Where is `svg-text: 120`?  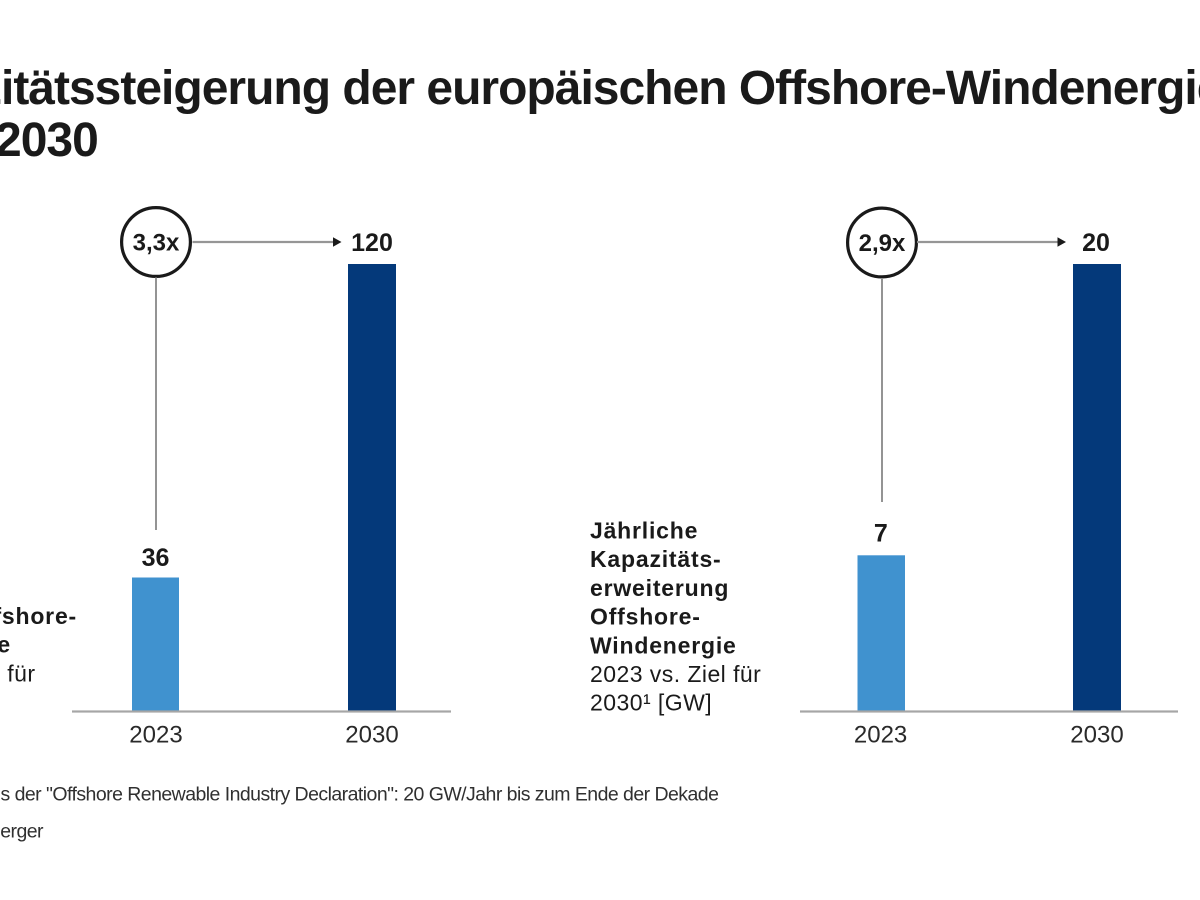 svg-text: 120 is located at coordinates (372, 243).